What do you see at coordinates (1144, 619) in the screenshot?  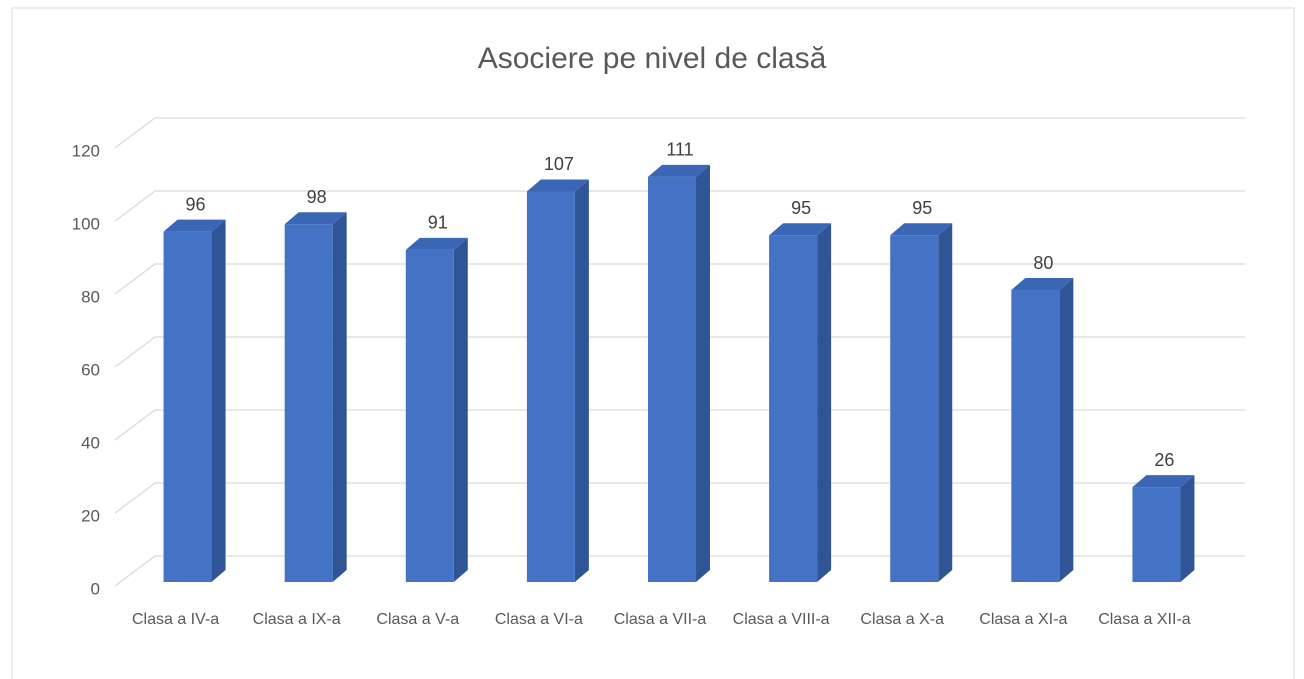 I see `x-tick-label: Clasa a XII-a` at bounding box center [1144, 619].